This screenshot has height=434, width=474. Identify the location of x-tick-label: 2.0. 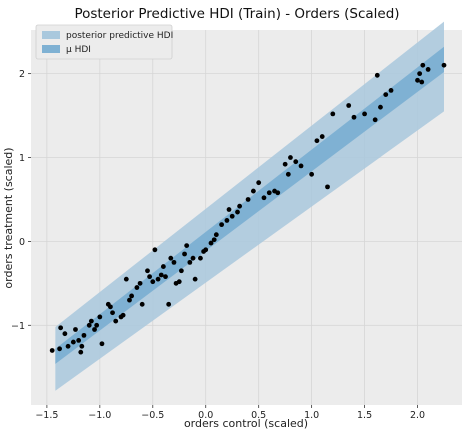
(417, 415).